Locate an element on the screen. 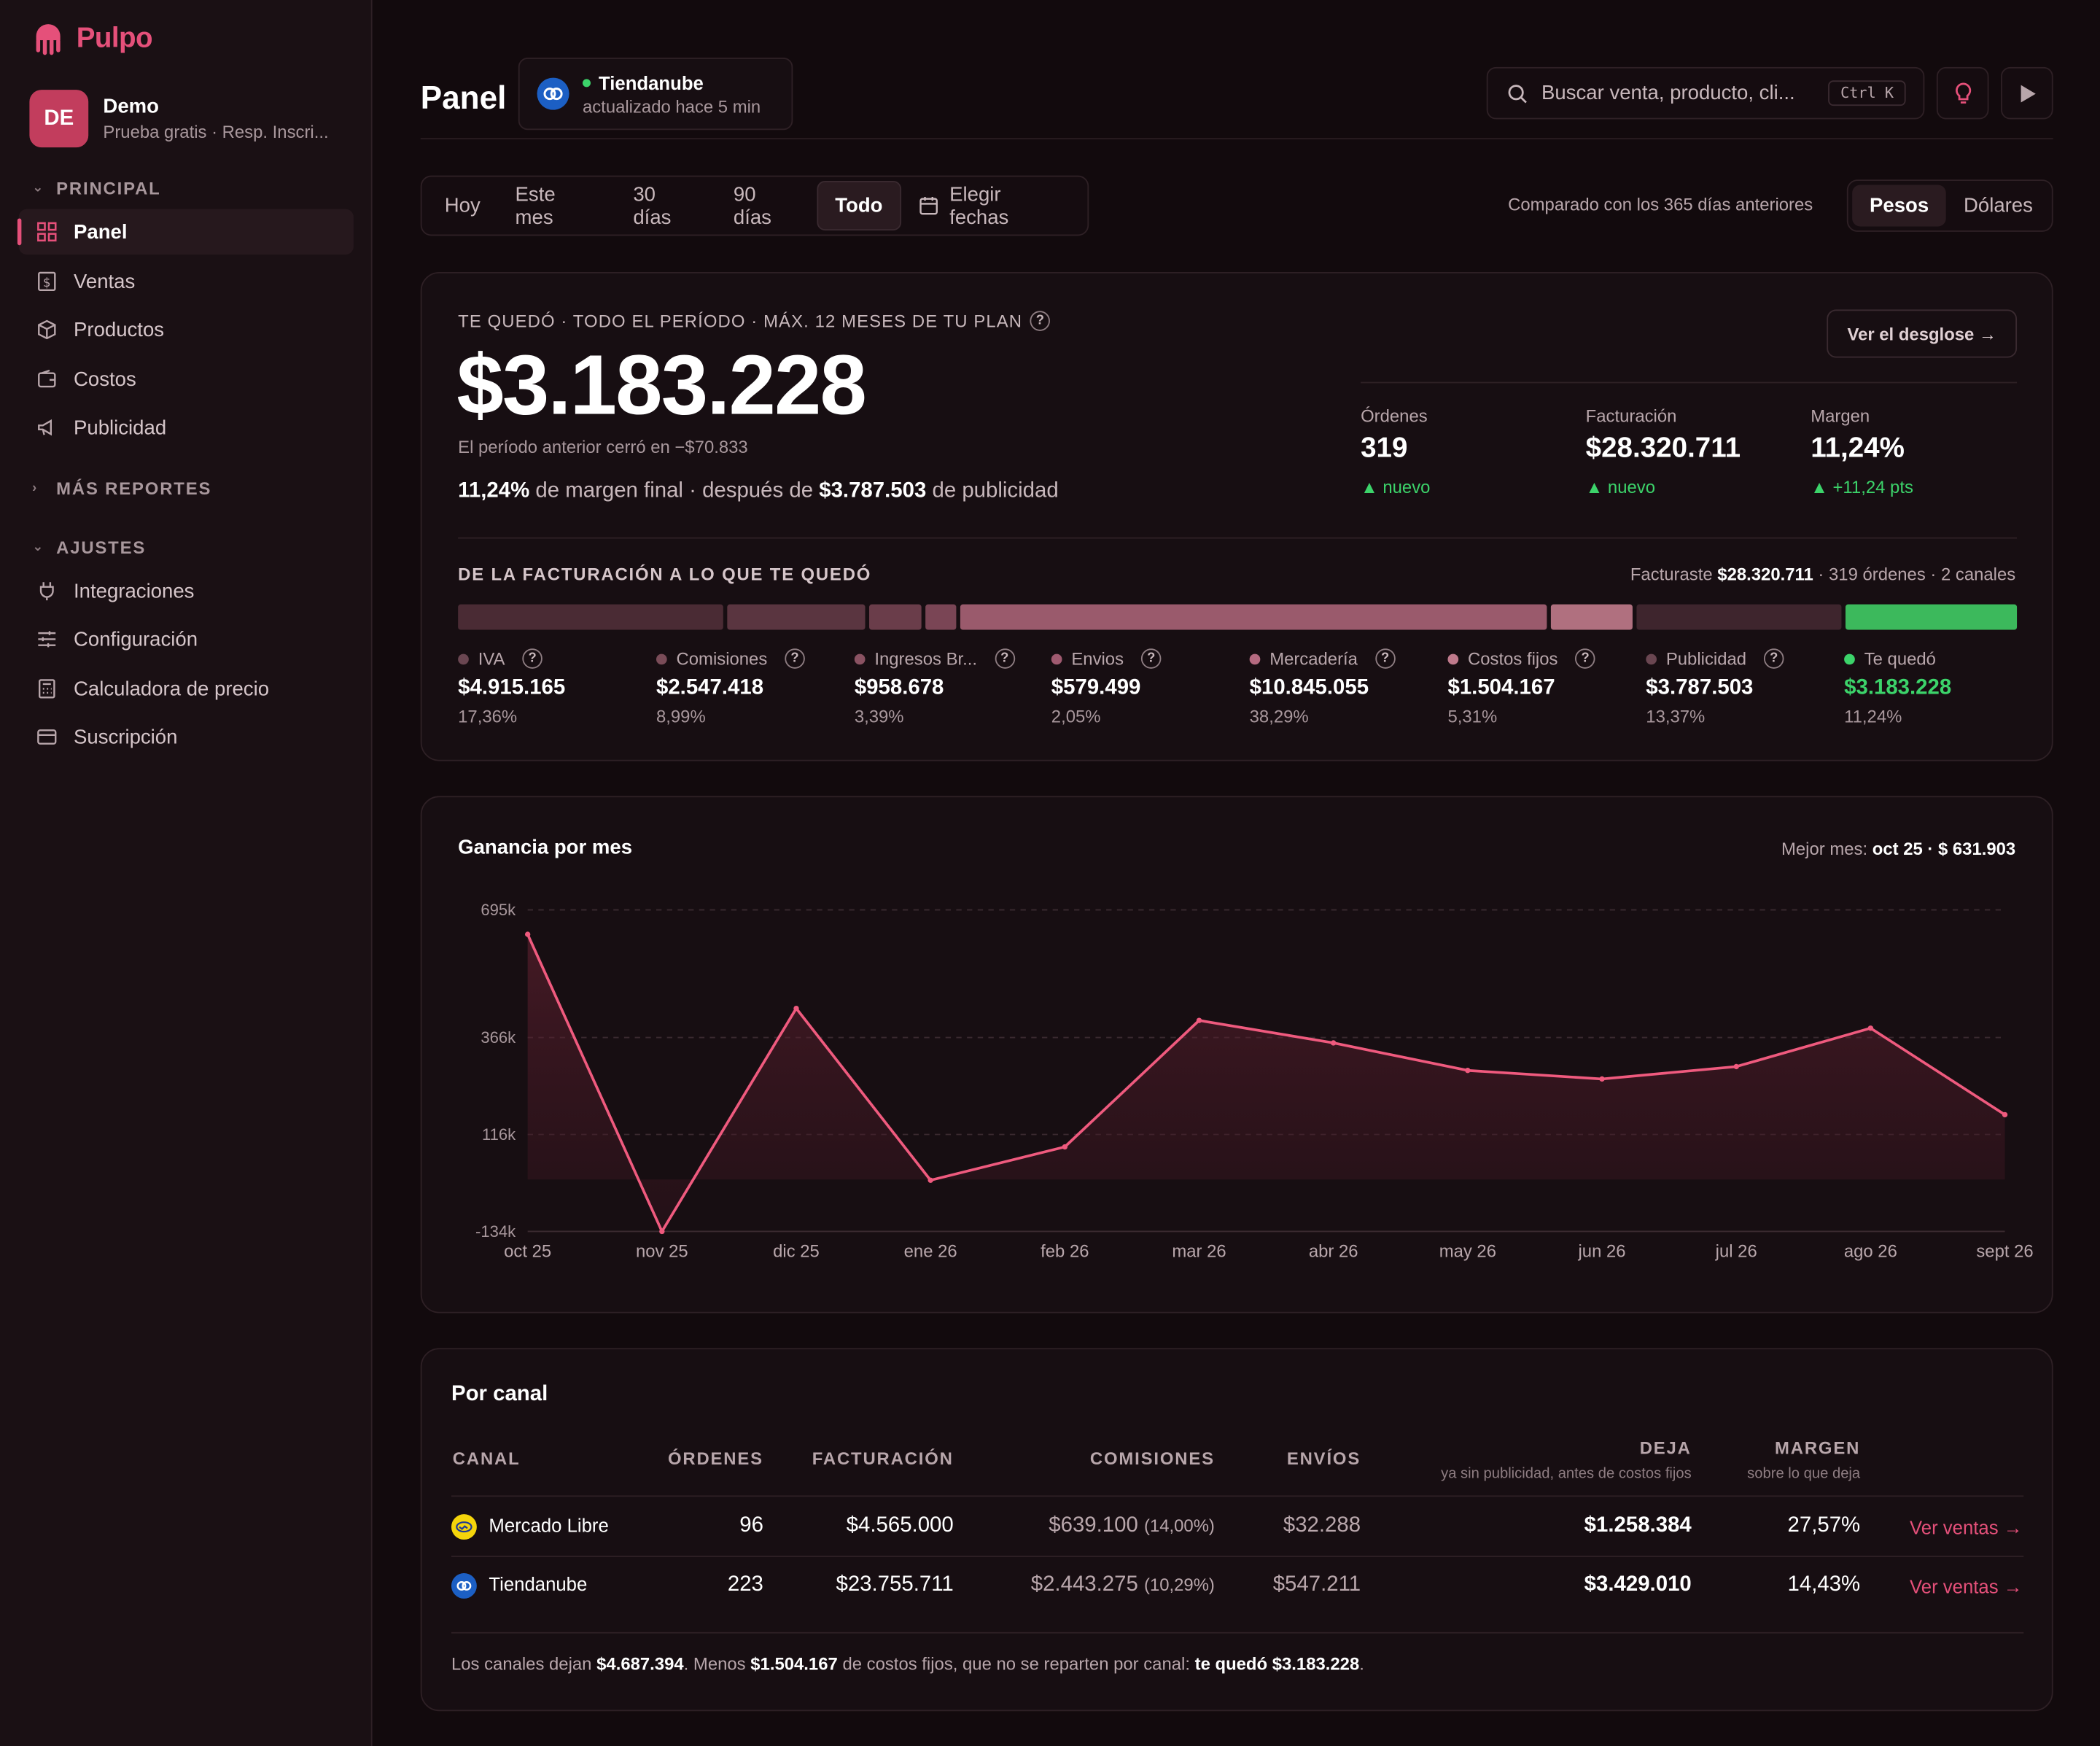 This screenshot has height=1746, width=2100. receipt-dollar-icon: $ is located at coordinates (47, 281).